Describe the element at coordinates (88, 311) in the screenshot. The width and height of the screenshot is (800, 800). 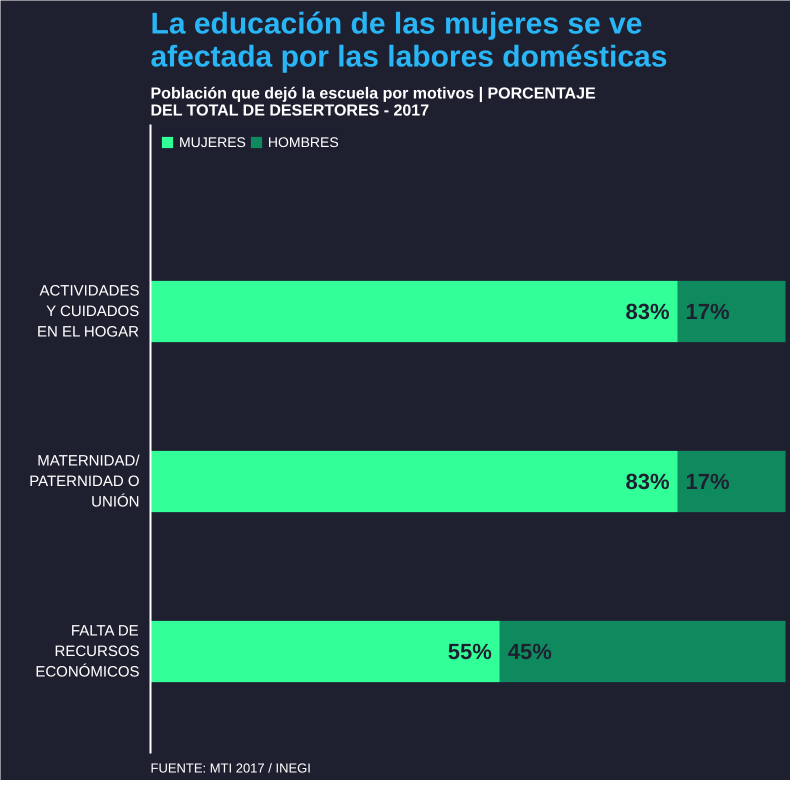
I see `y-tick-label: ACTIVIDADES Y CUIDADOS EN EL HOGAR` at that location.